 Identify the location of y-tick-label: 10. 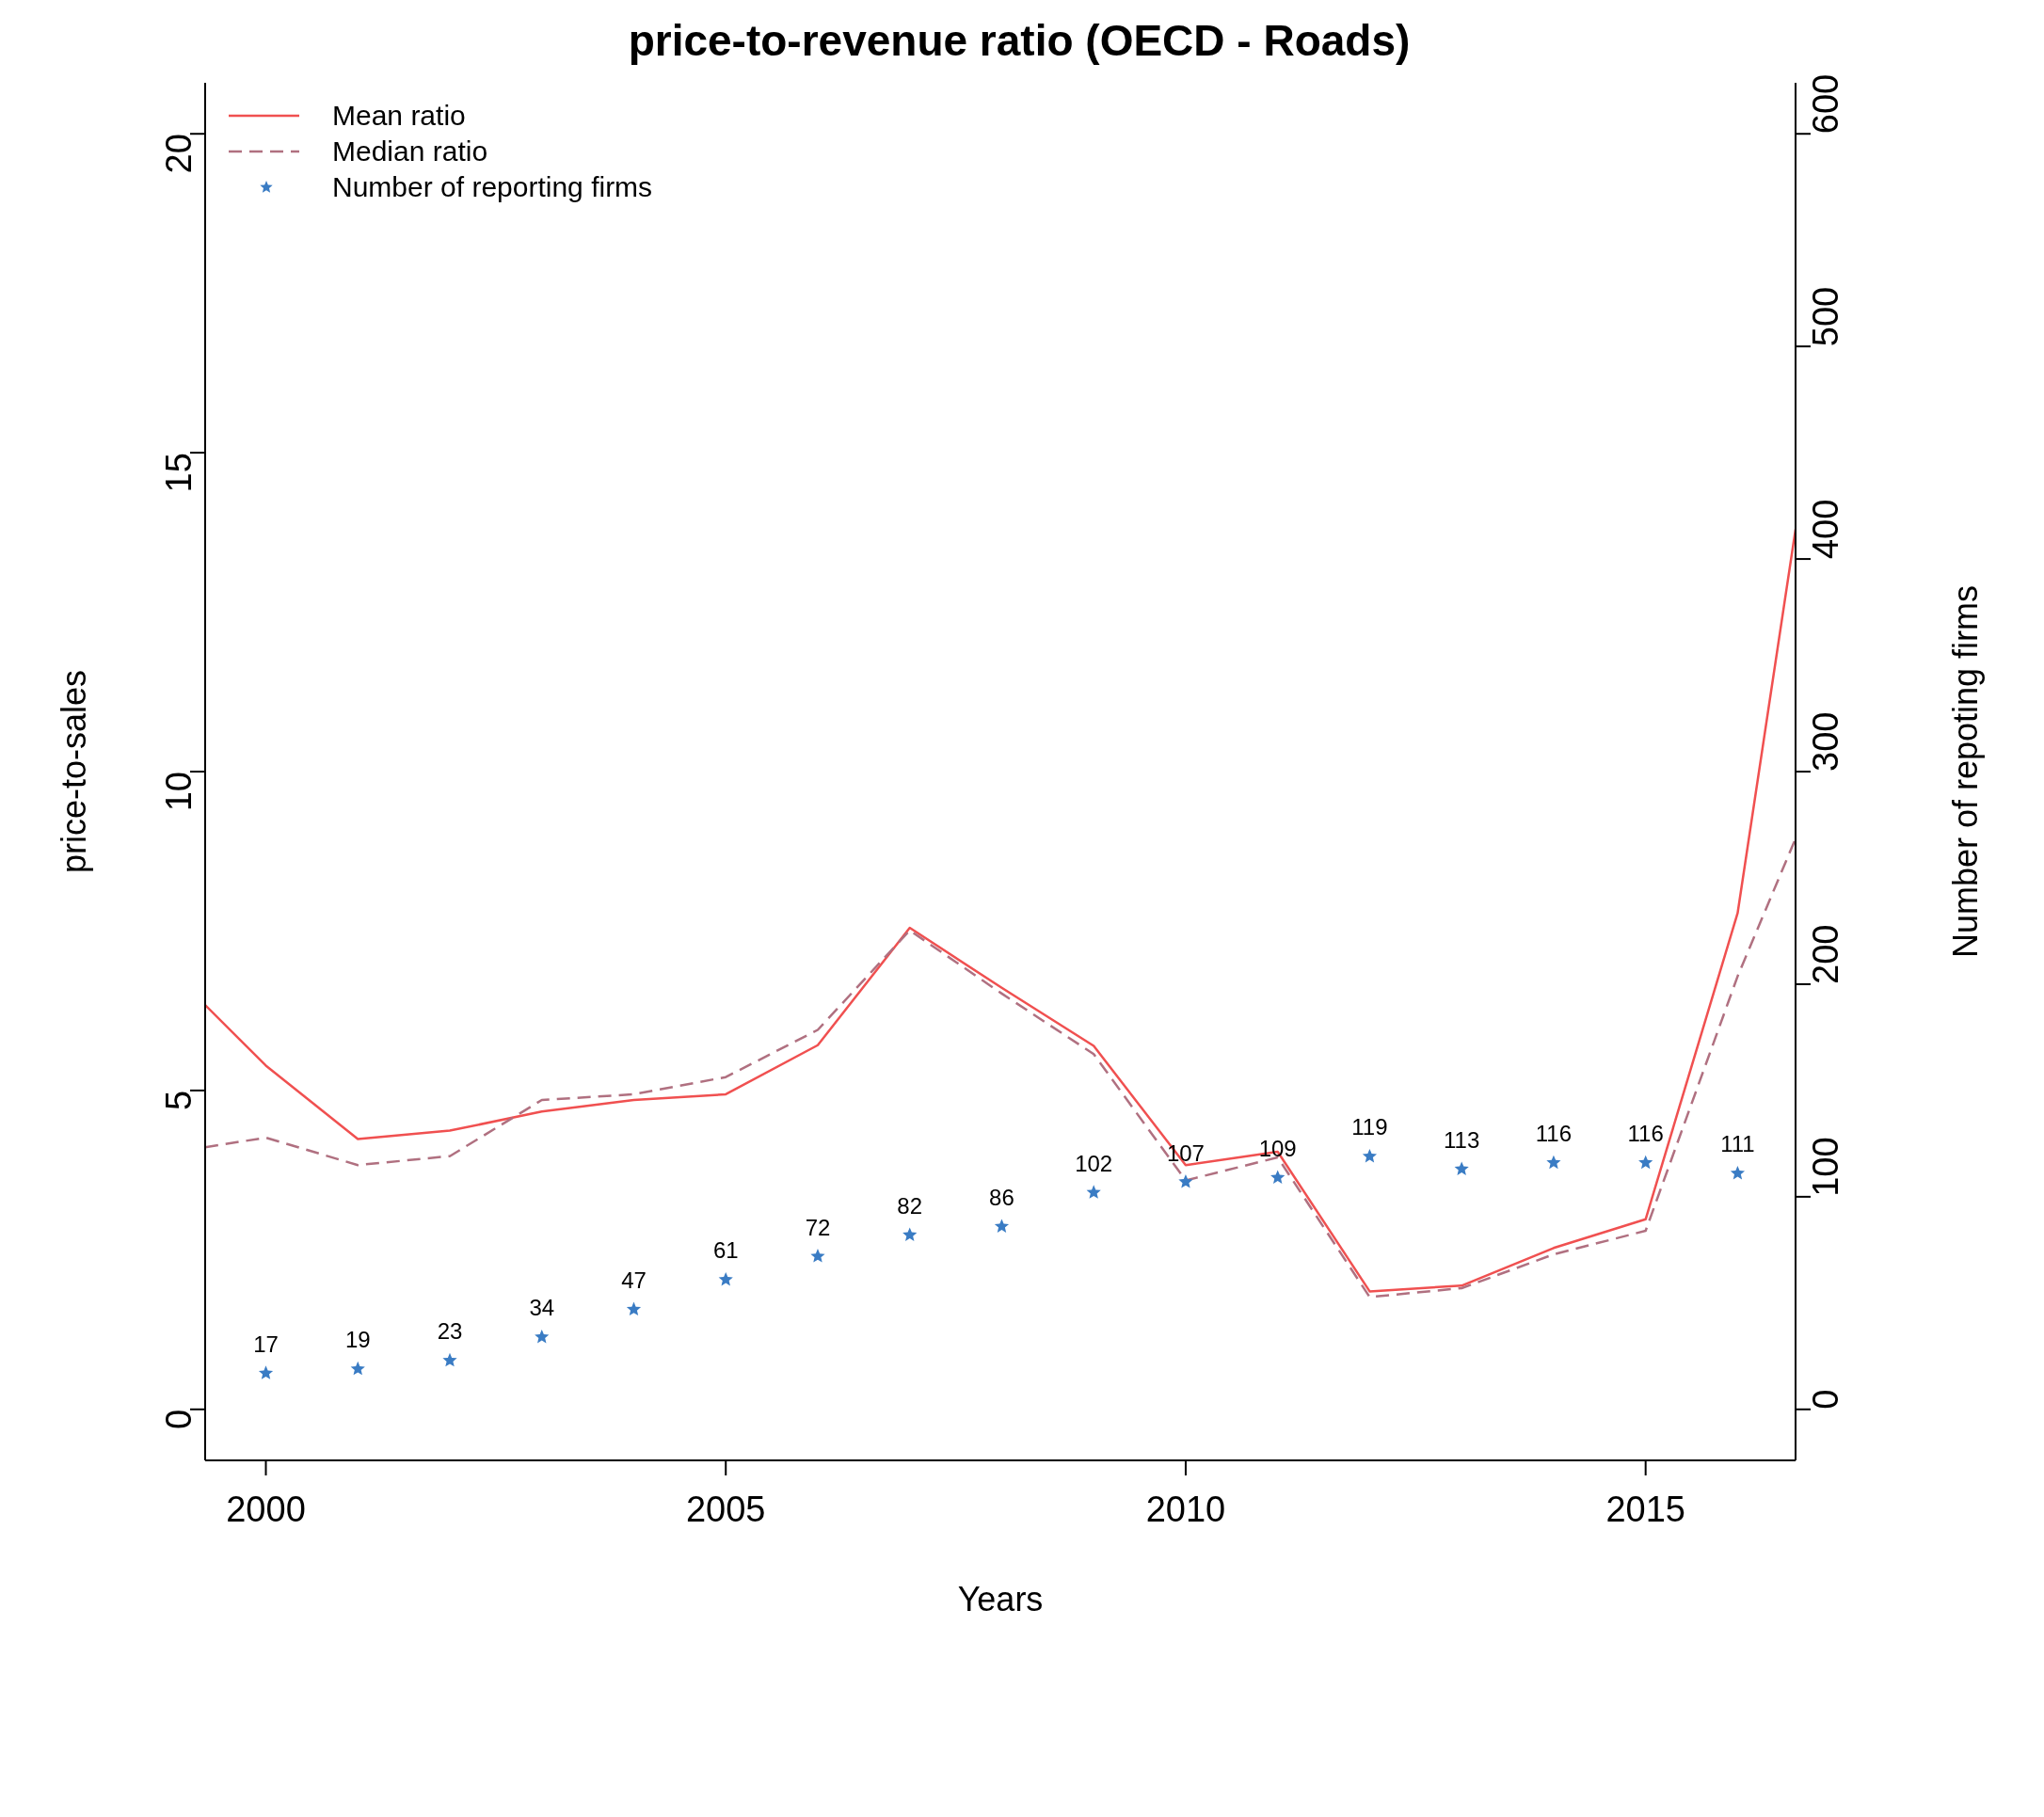
(179, 792).